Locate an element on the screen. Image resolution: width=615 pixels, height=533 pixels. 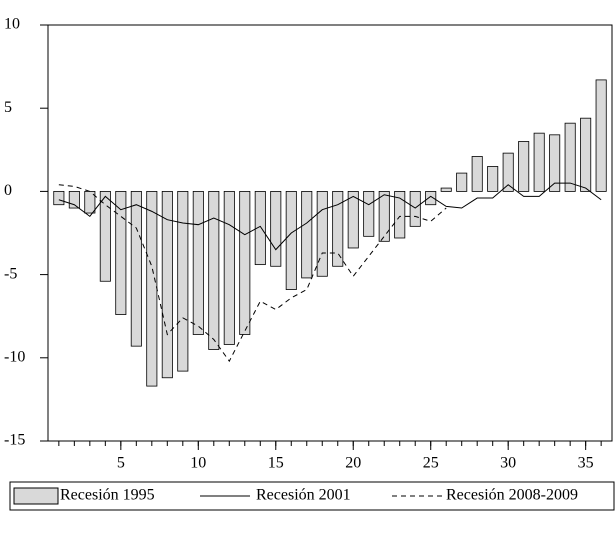
legend-swatch is located at coordinates (36, 496).